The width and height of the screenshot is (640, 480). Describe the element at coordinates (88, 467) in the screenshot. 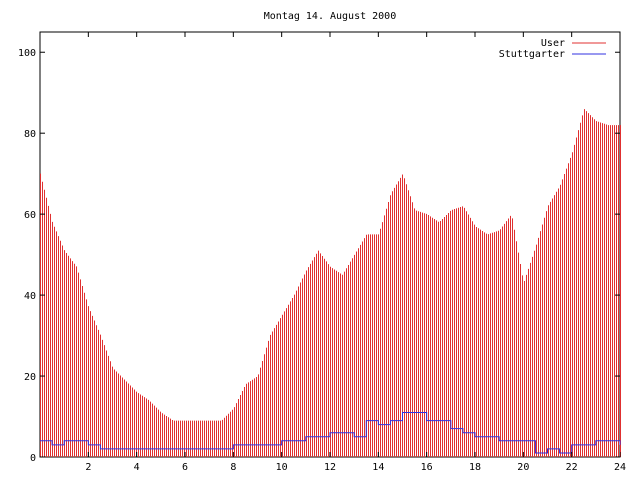

I see `x-tick-label: 2` at that location.